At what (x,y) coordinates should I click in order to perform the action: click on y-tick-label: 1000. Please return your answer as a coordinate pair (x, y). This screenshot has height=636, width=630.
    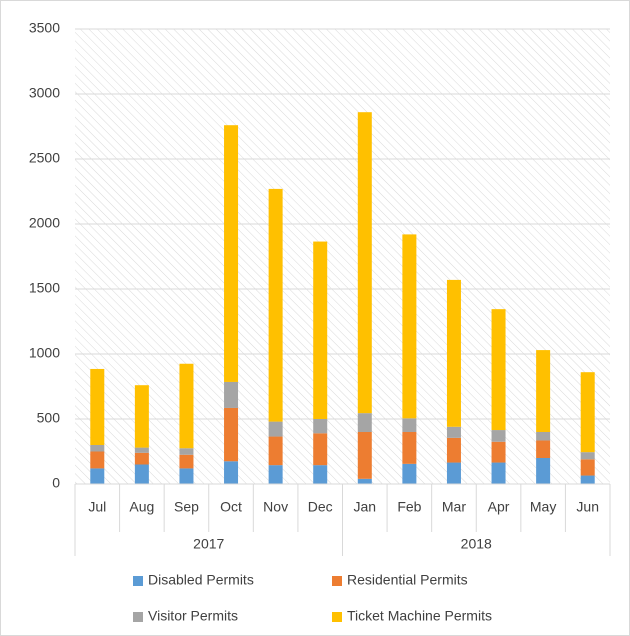
    Looking at the image, I should click on (44, 353).